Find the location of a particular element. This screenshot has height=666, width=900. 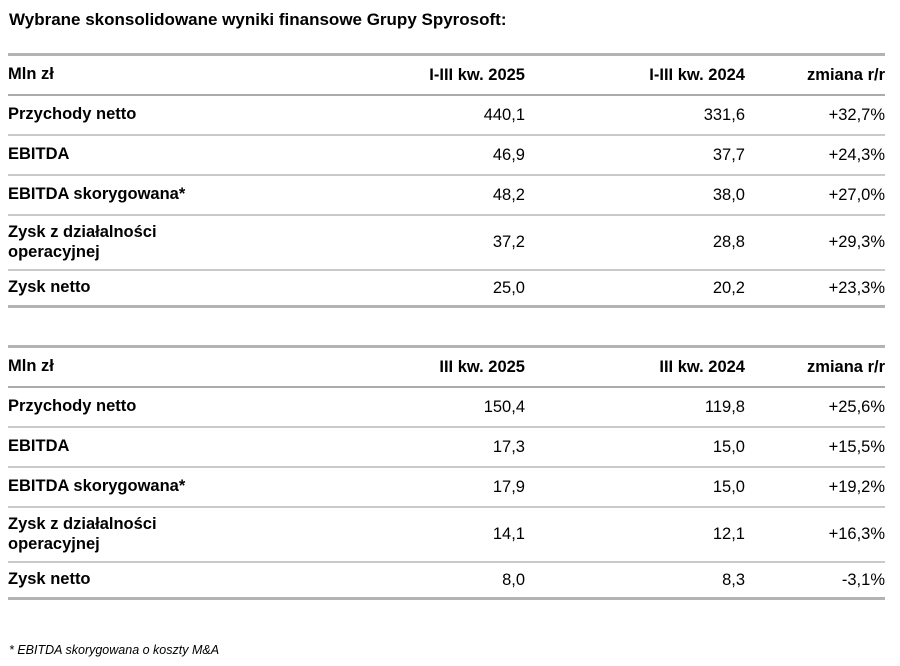

table-row: Przychody netto 440,1 331,6 +32,7% is located at coordinates (446, 115).